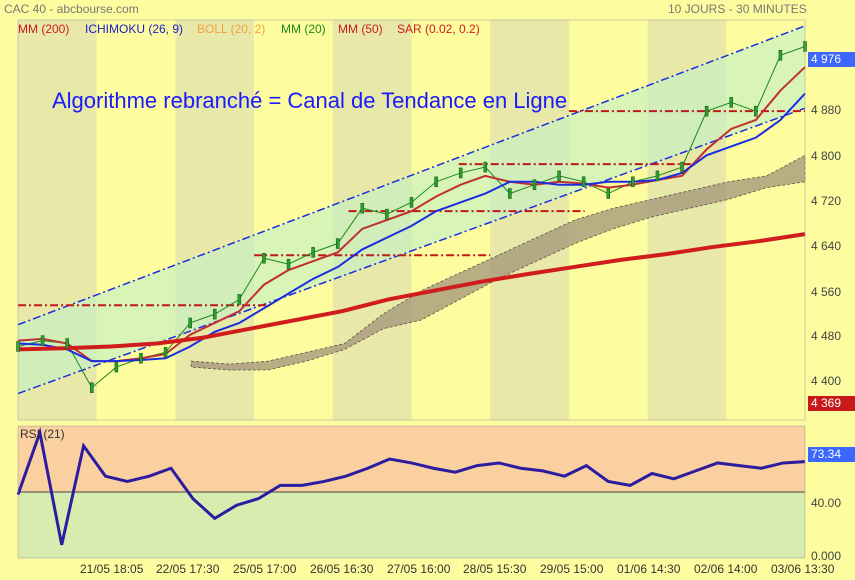 The image size is (855, 580). Describe the element at coordinates (826, 381) in the screenshot. I see `y-tick-label: 4 400` at that location.